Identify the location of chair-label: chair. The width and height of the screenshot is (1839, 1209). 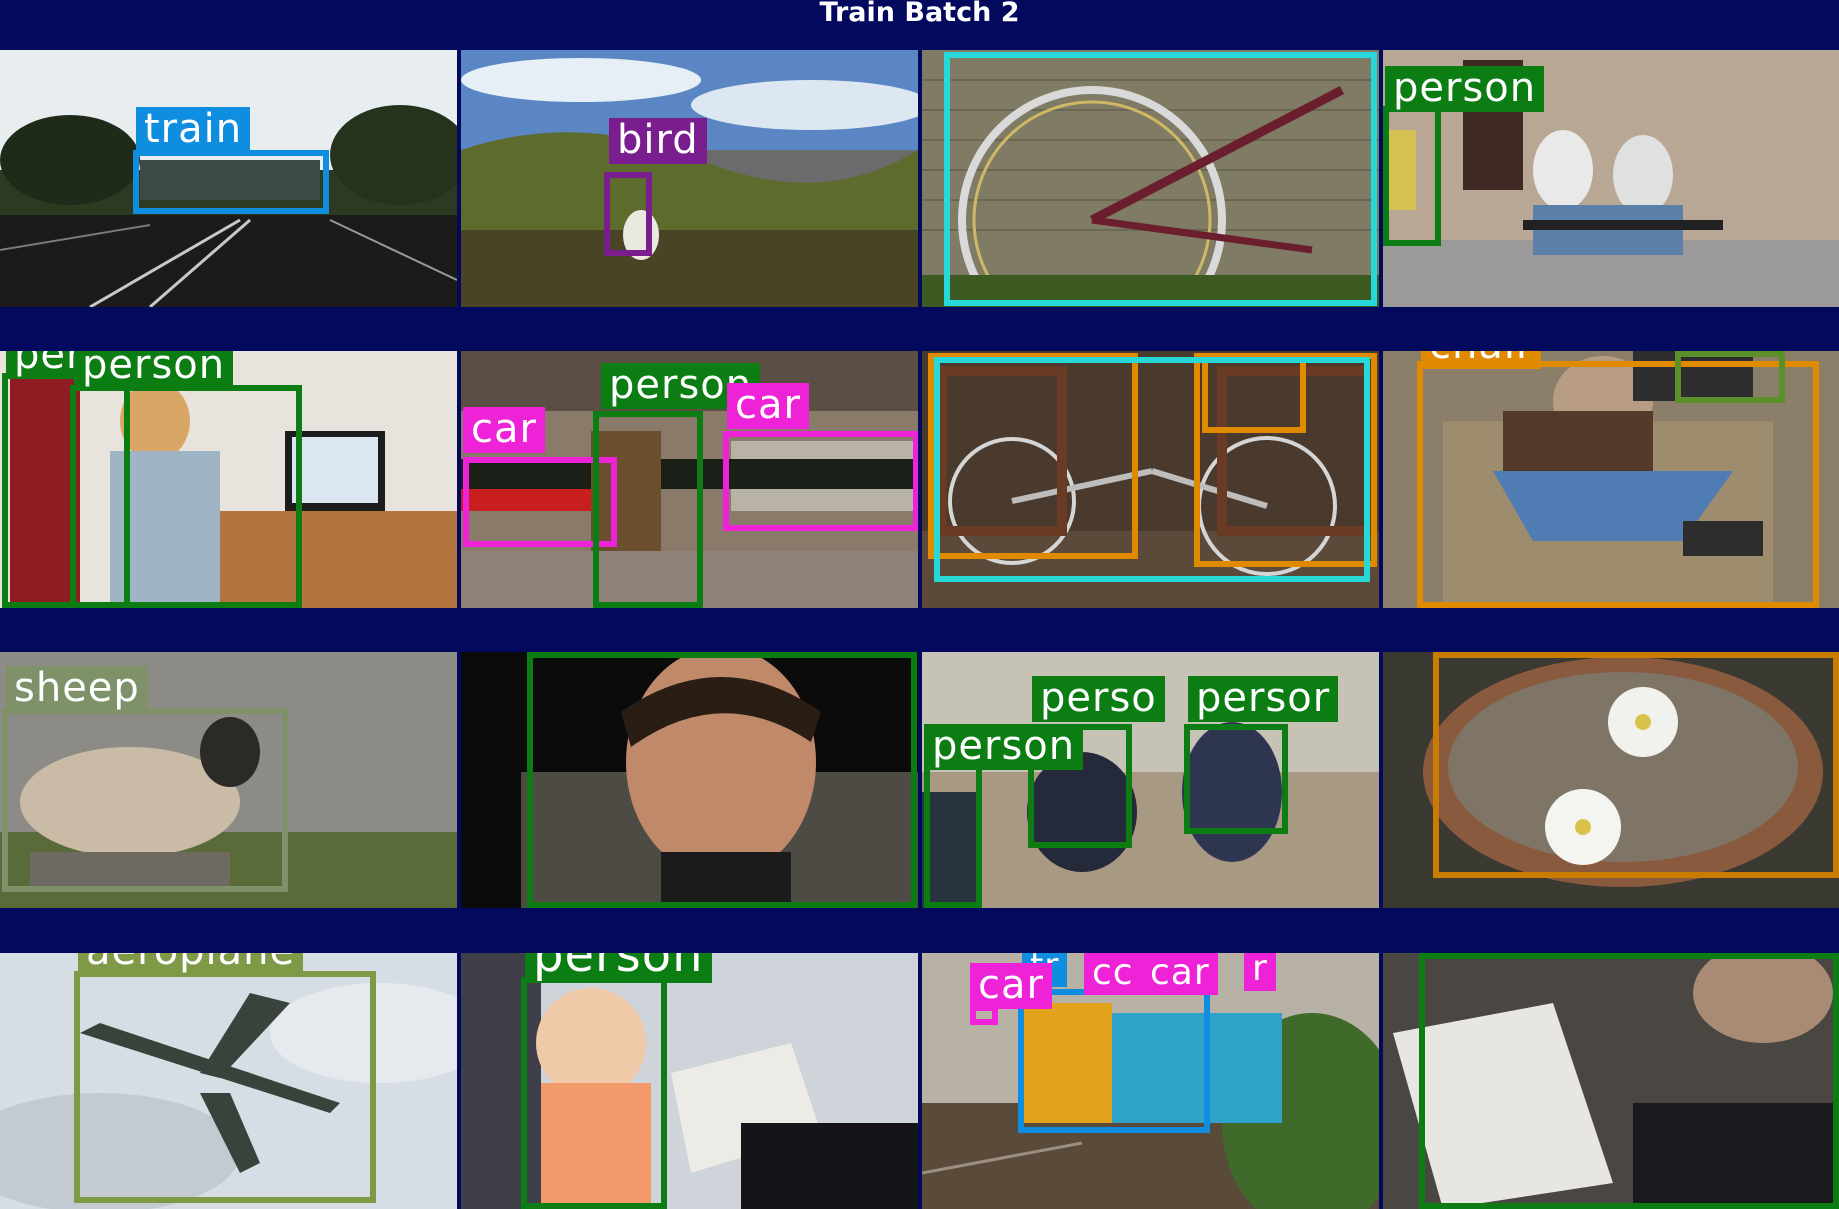
(1481, 360).